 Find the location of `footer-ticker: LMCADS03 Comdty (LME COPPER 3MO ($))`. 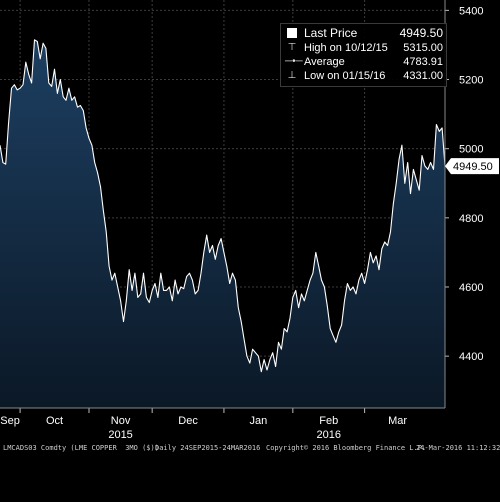

footer-ticker: LMCADS03 Comdty (LME COPPER 3MO ($)) is located at coordinates (81, 448).